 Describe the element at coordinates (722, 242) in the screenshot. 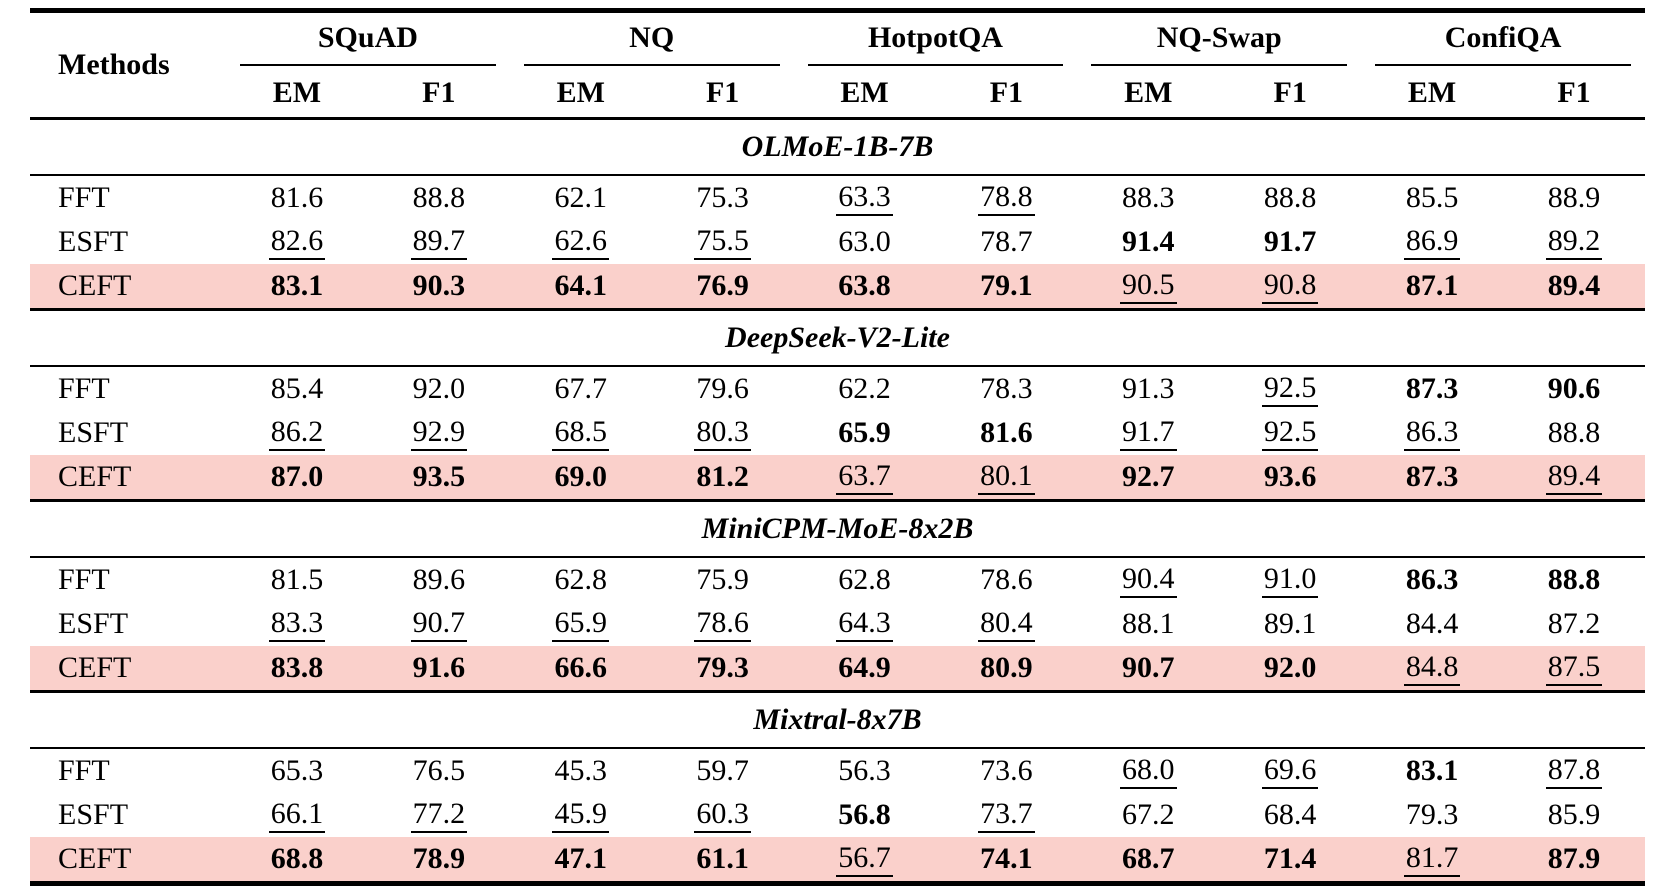

I see `metric-value-text: 75.5` at that location.